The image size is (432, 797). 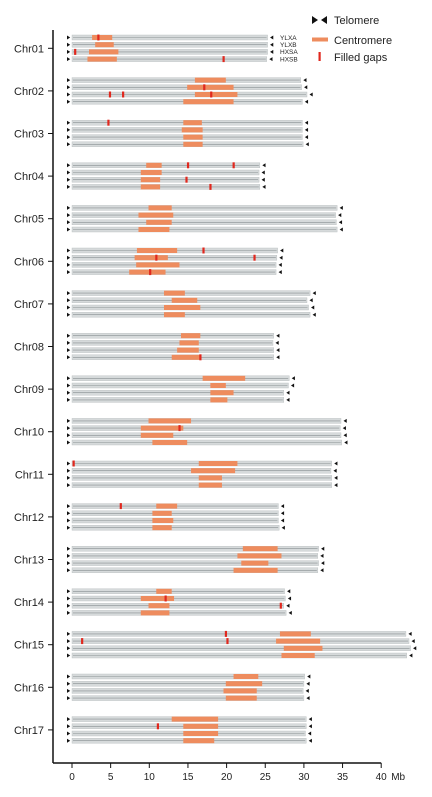 What do you see at coordinates (352, 39) in the screenshot?
I see `legend: Telomere Centromere Filled gaps` at bounding box center [352, 39].